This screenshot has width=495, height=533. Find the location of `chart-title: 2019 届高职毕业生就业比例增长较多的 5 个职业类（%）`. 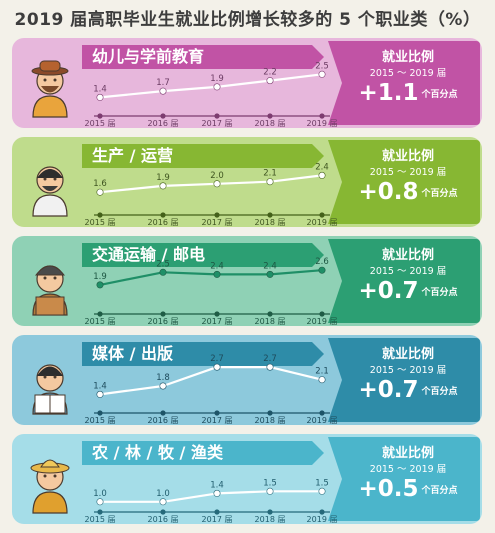

chart-title: 2019 届高职毕业生就业比例增长较多的 5 个职业类（%） is located at coordinates (247, 20).